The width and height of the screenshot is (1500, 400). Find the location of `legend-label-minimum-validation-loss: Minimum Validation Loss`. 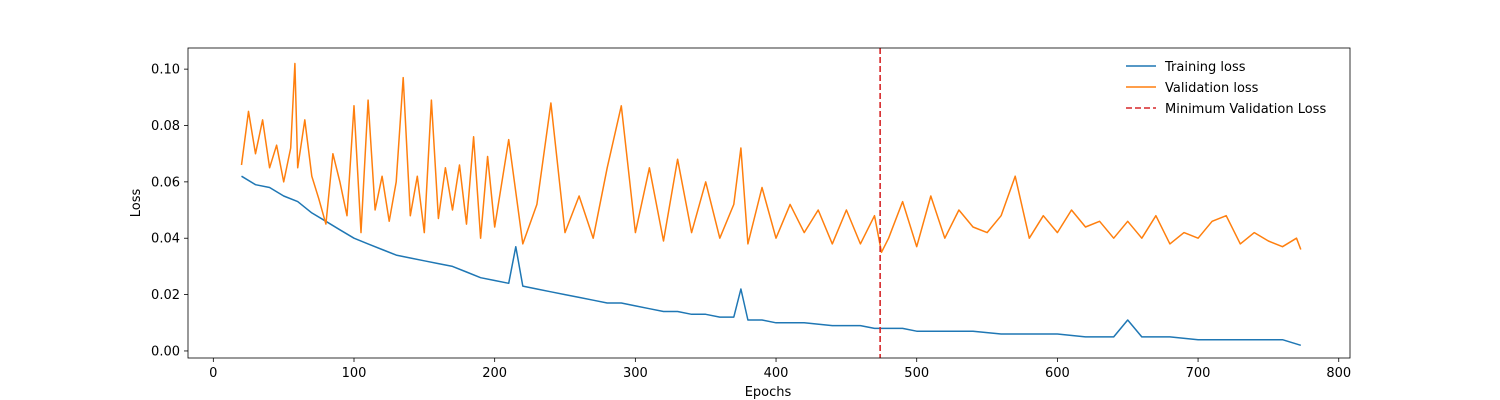

legend-label-minimum-validation-loss: Minimum Validation Loss is located at coordinates (1245, 109).